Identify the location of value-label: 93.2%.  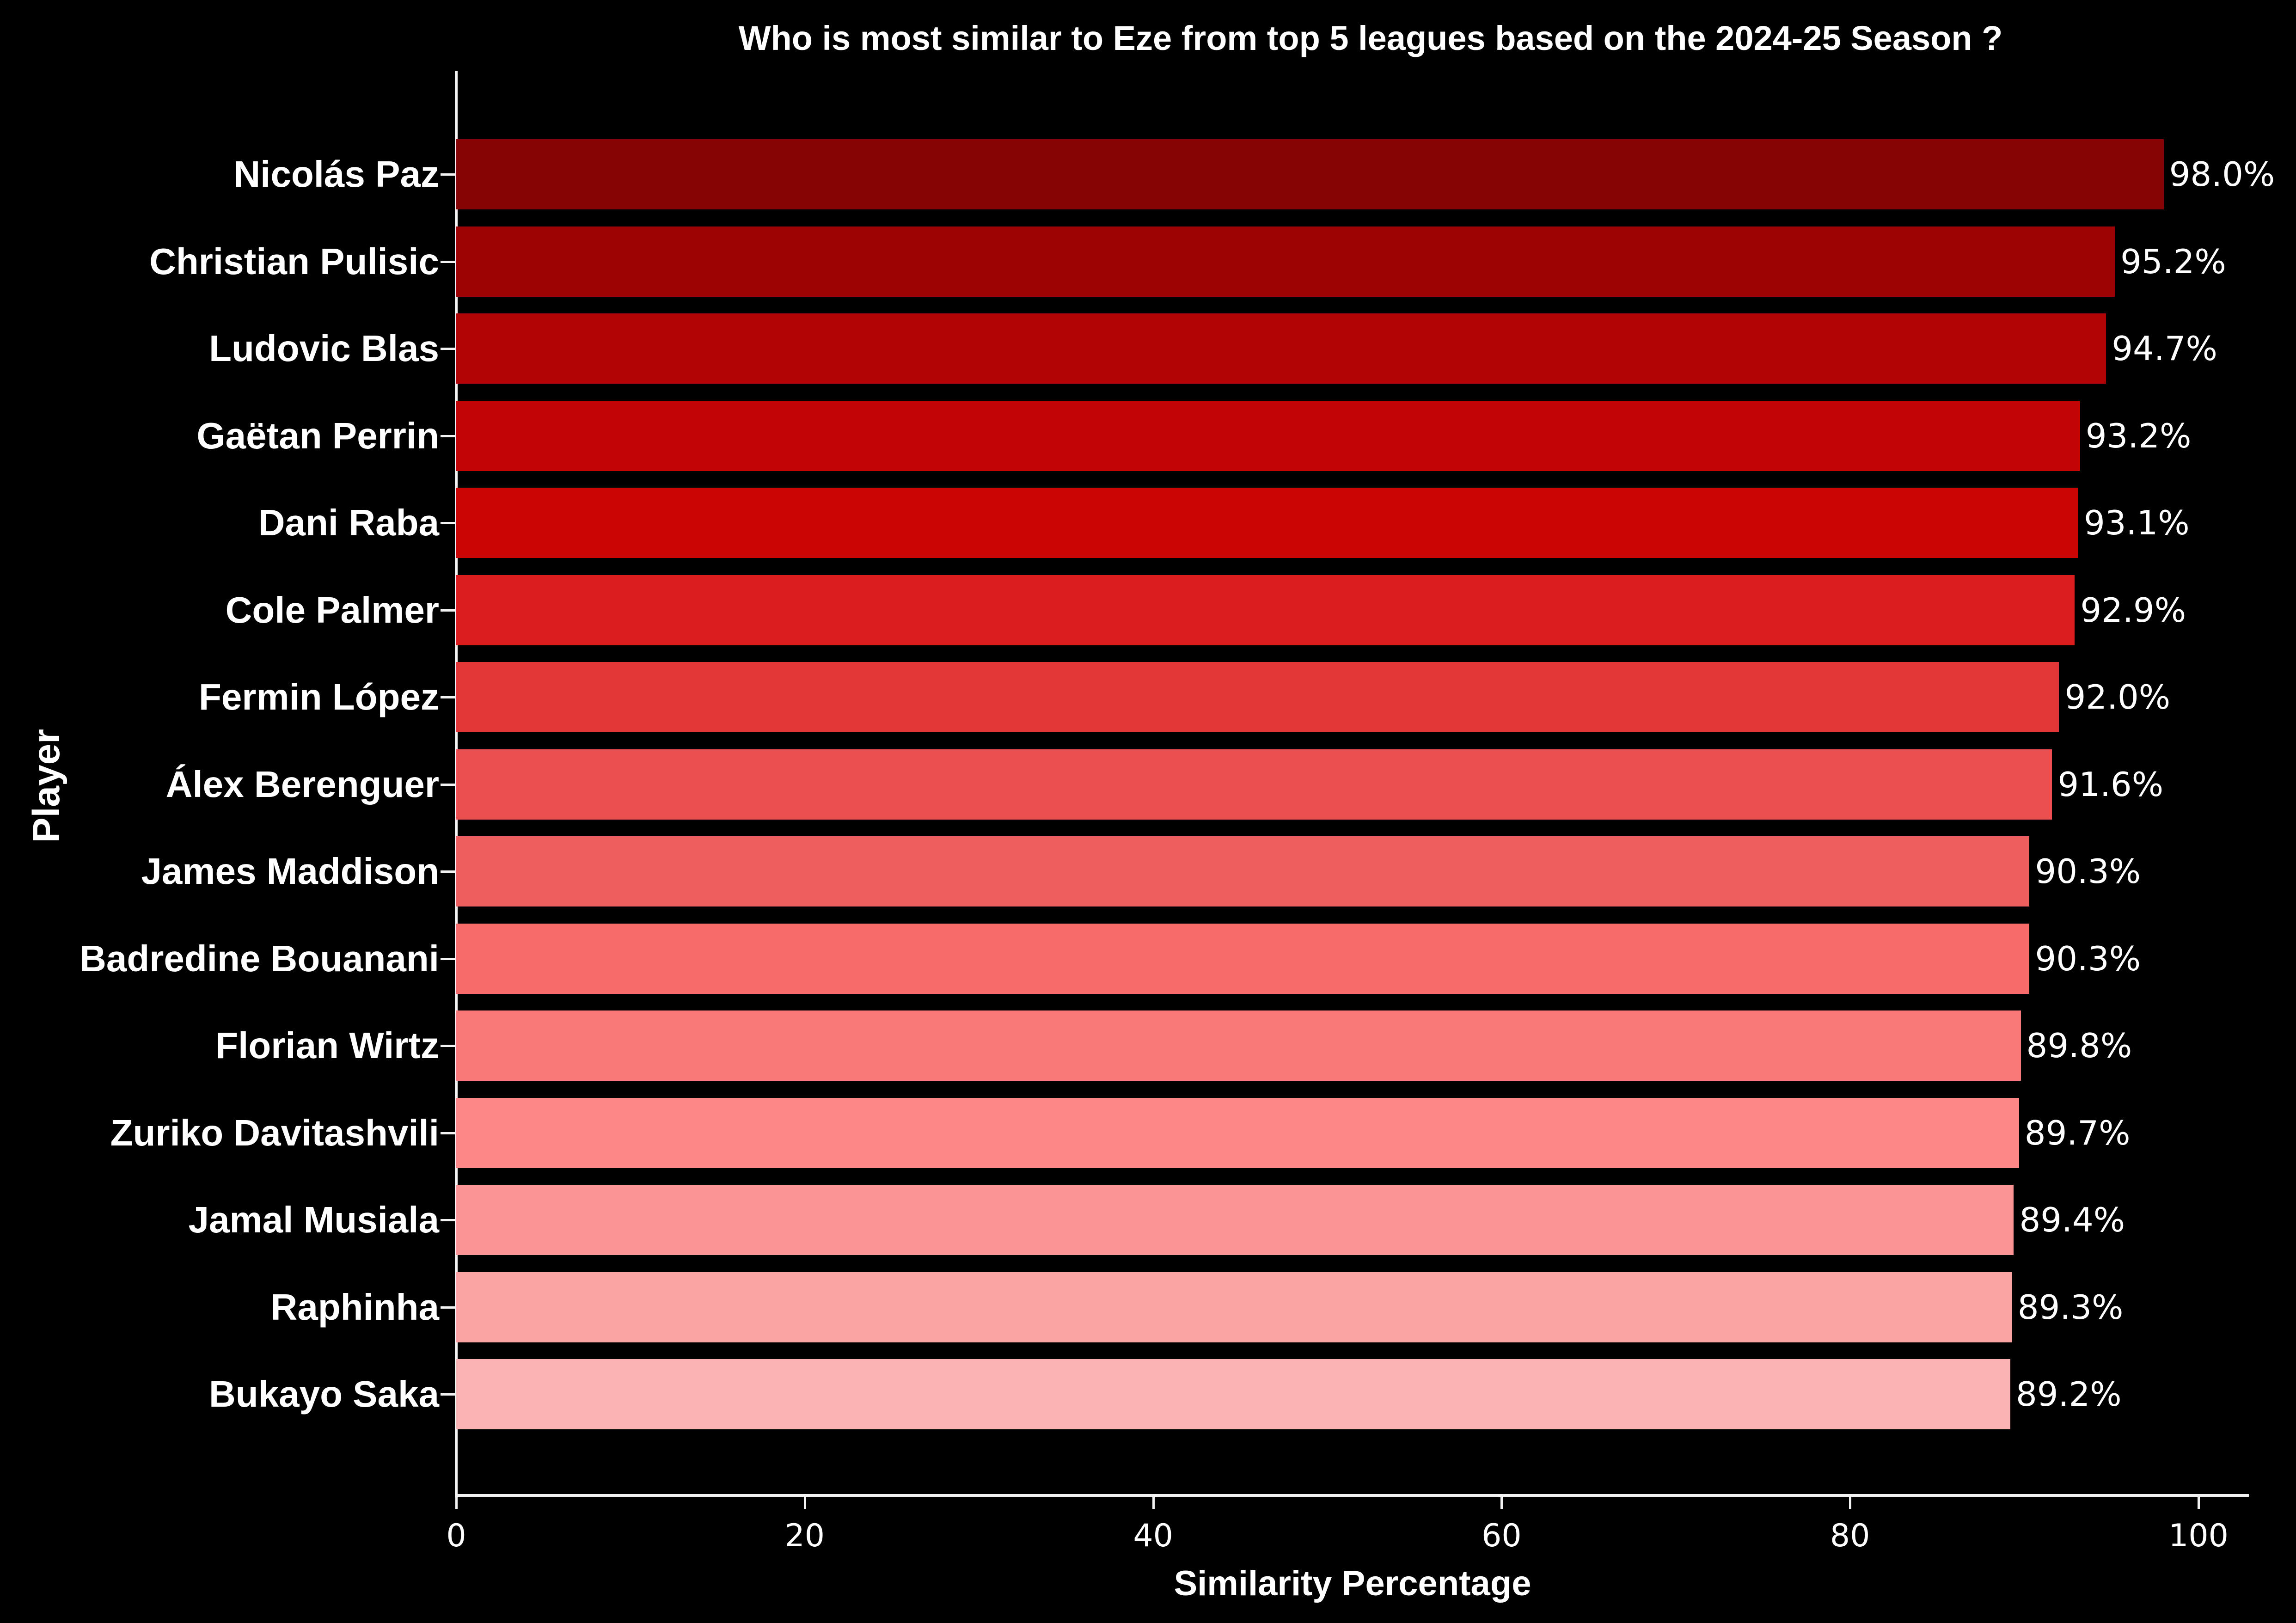
(2138, 436).